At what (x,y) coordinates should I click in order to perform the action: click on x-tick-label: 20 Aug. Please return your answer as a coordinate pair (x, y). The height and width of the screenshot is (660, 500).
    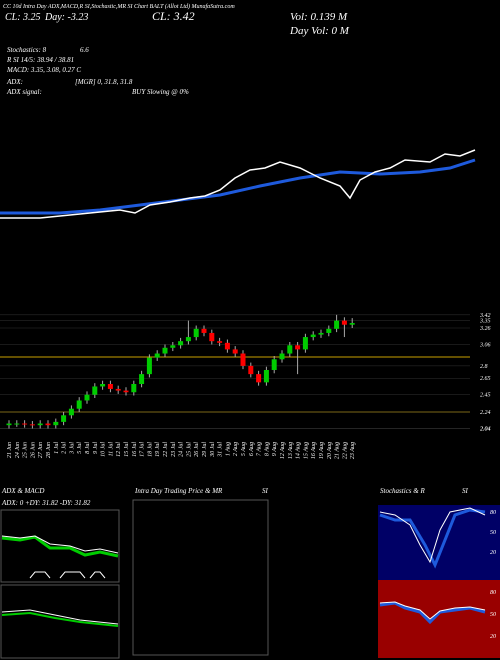
    Looking at the image, I should click on (330, 450).